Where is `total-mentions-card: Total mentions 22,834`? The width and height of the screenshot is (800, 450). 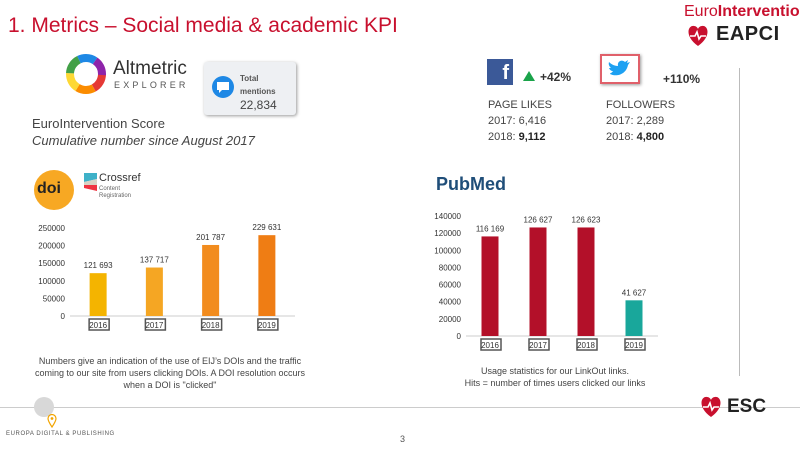 total-mentions-card: Total mentions 22,834 is located at coordinates (250, 88).